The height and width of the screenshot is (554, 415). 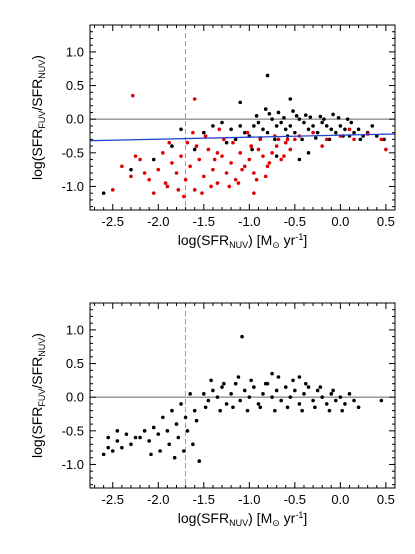 What do you see at coordinates (340, 499) in the screenshot?
I see `x-tick-label: 0.0` at bounding box center [340, 499].